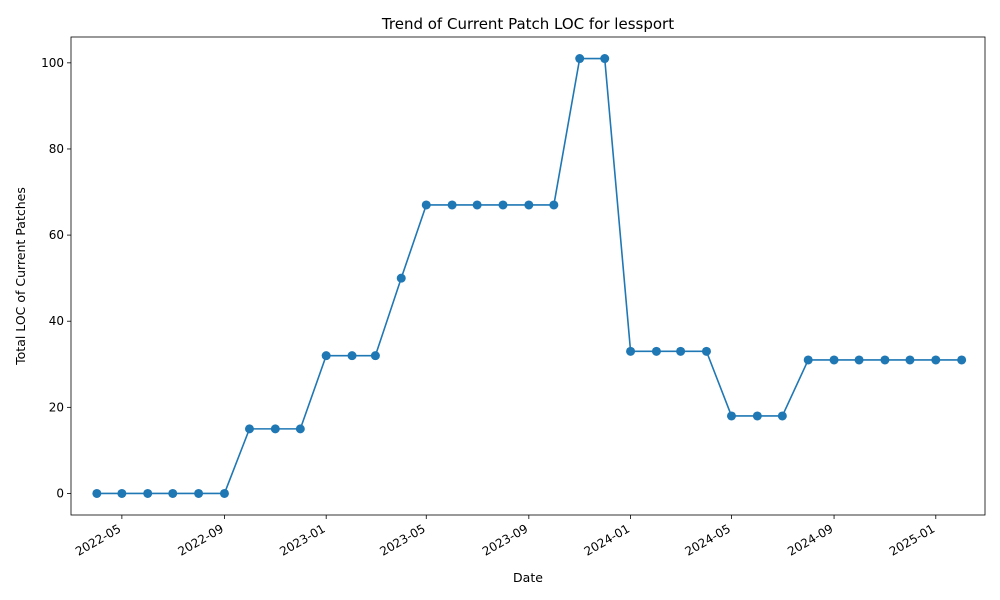 The height and width of the screenshot is (600, 1000). What do you see at coordinates (56, 278) in the screenshot?
I see `y-axis: 0 20 40 60 80 100` at bounding box center [56, 278].